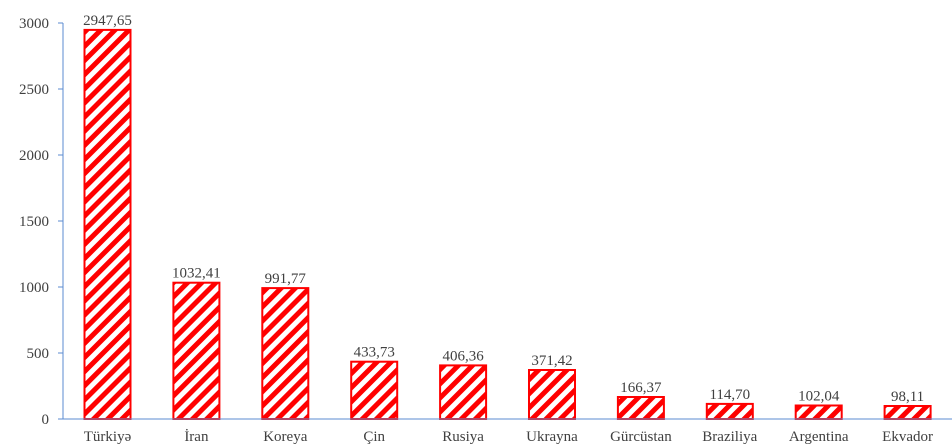 Image resolution: width=952 pixels, height=445 pixels. I want to click on category-label: Argentina, so click(819, 437).